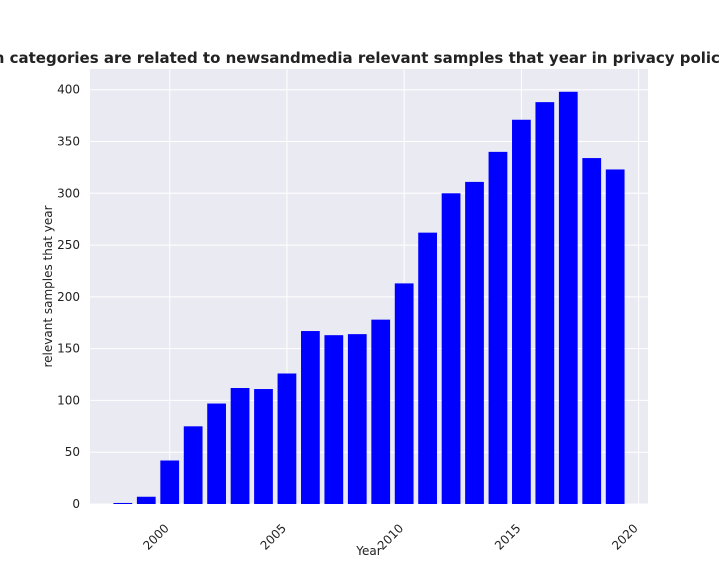 This screenshot has height=576, width=720. Describe the element at coordinates (521, 311) in the screenshot. I see `bar-2015` at that location.